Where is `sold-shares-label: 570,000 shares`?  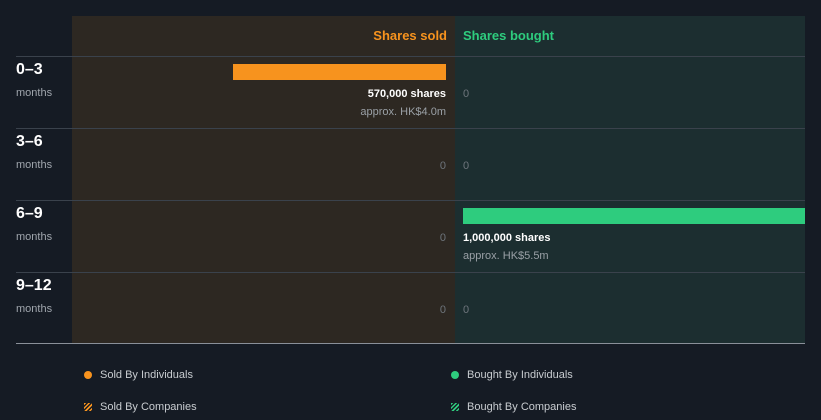 sold-shares-label: 570,000 shares is located at coordinates (406, 94).